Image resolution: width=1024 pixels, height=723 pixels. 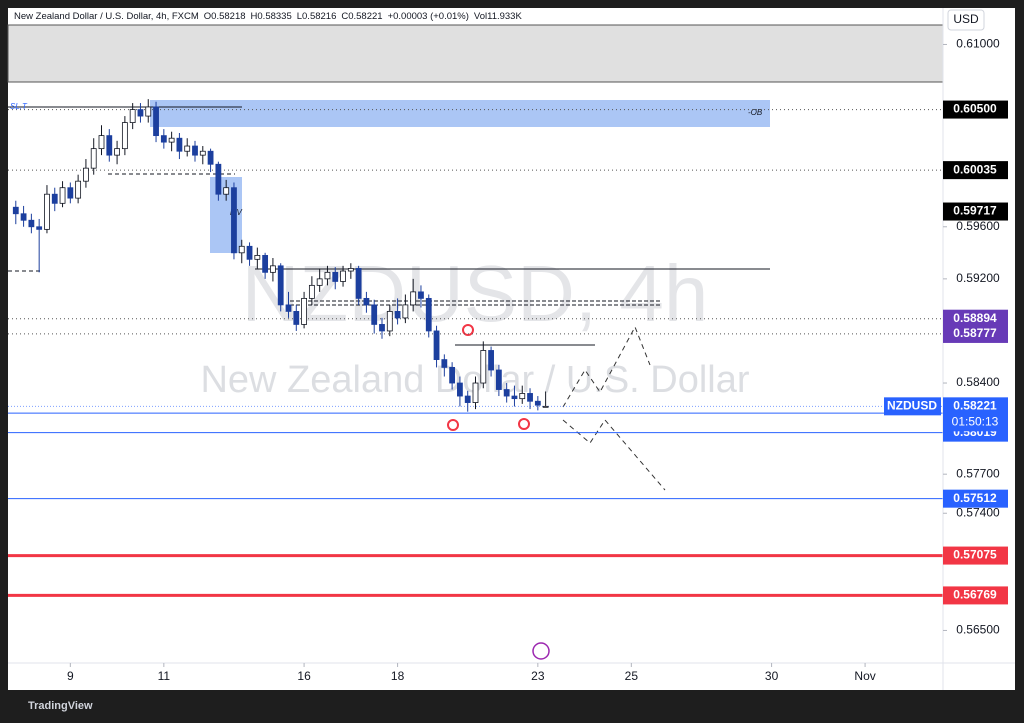 I want to click on y-tick-label: 0.61000, so click(x=978, y=44).